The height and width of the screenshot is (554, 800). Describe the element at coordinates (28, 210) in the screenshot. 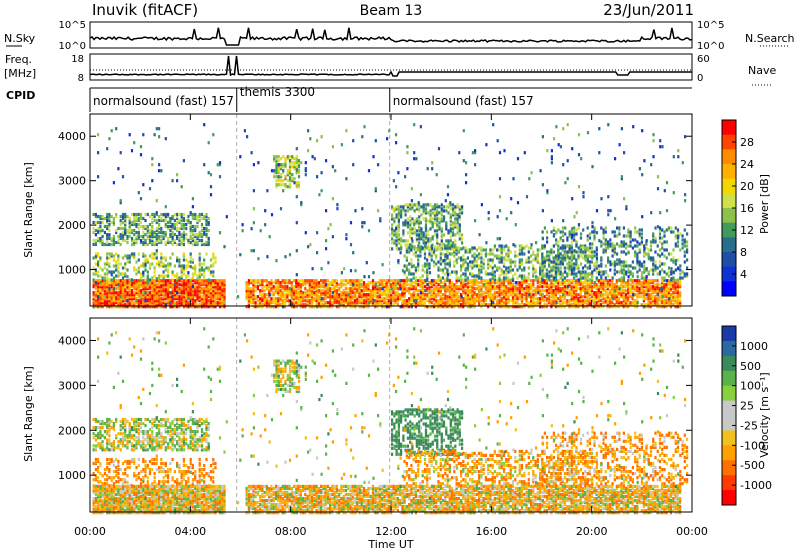

I see `power-ylabel: Slant Range [km]` at that location.